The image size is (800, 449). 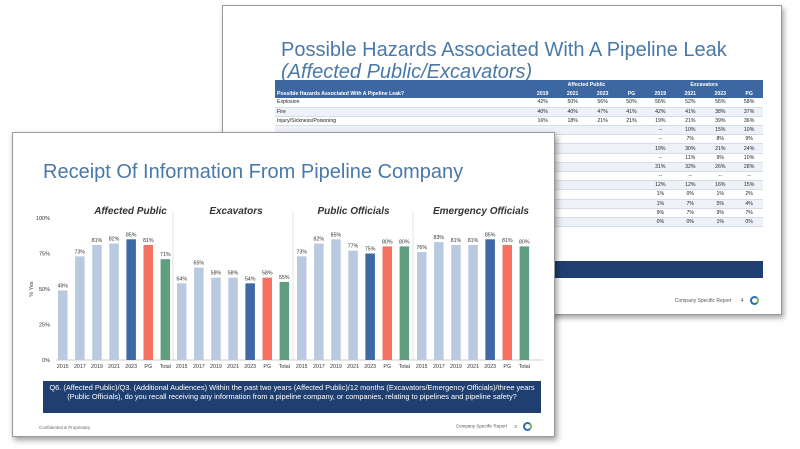 What do you see at coordinates (439, 238) in the screenshot?
I see `bar-value-label: 83%` at bounding box center [439, 238].